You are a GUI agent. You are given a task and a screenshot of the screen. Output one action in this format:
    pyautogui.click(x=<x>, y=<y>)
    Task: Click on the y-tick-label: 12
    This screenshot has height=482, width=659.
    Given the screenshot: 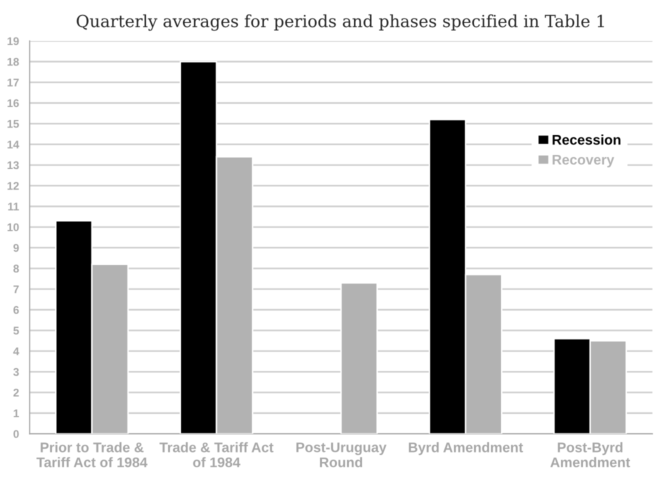 What is the action you would take?
    pyautogui.click(x=13, y=186)
    